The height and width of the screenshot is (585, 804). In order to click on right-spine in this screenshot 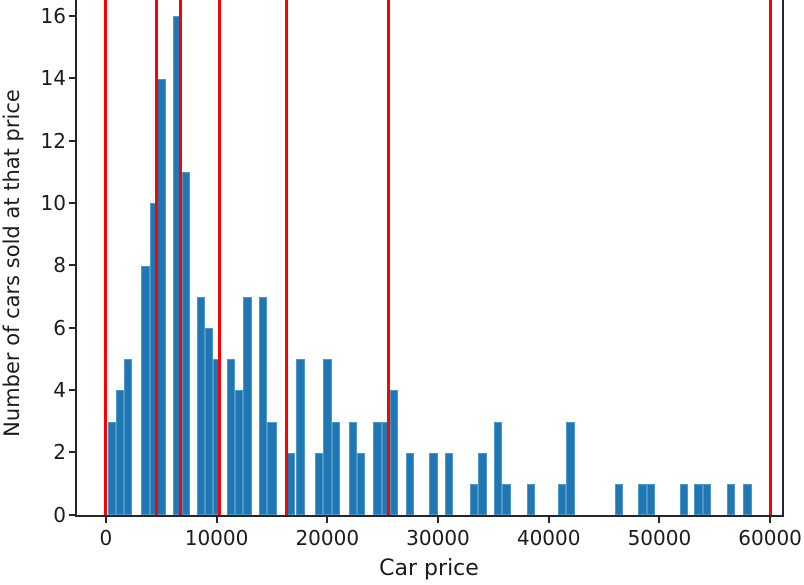, I will do `click(783, 258)`.